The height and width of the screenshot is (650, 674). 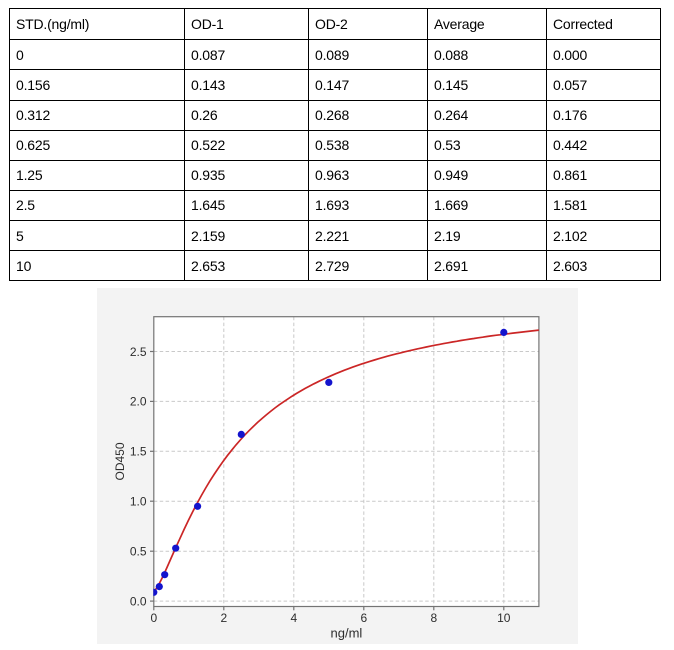 What do you see at coordinates (137, 351) in the screenshot?
I see `svg-text: 2.5` at bounding box center [137, 351].